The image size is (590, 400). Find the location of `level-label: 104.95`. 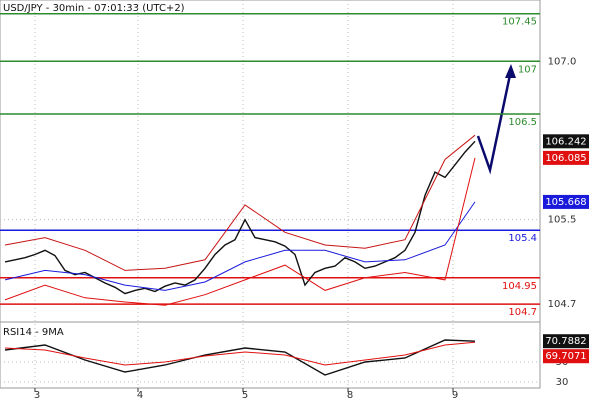

level-label: 104.95 is located at coordinates (519, 286).